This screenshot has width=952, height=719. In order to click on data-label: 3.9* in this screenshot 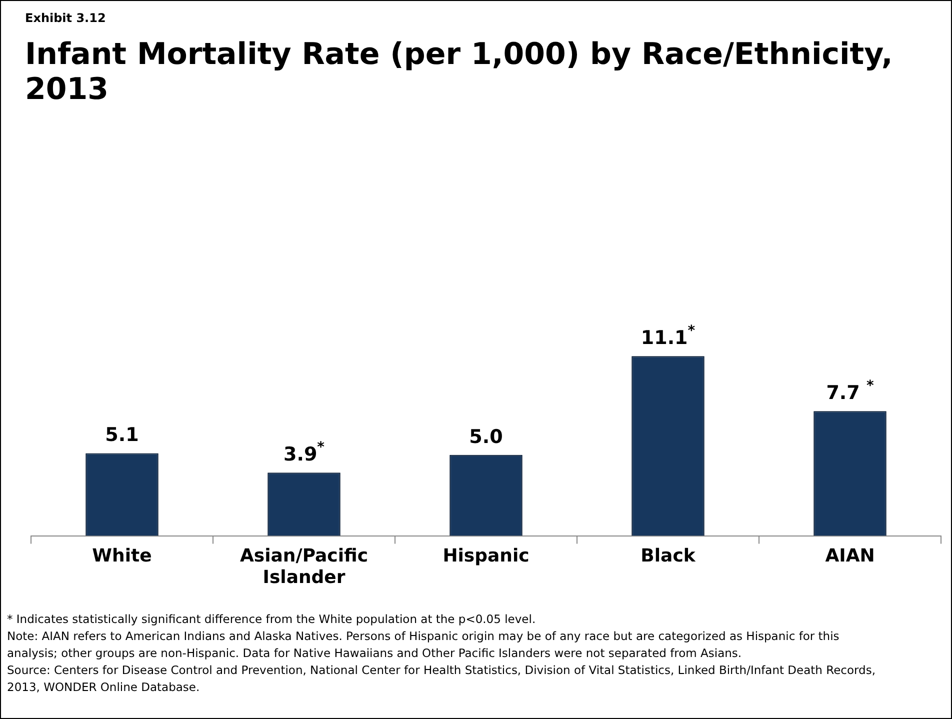, I will do `click(305, 453)`.